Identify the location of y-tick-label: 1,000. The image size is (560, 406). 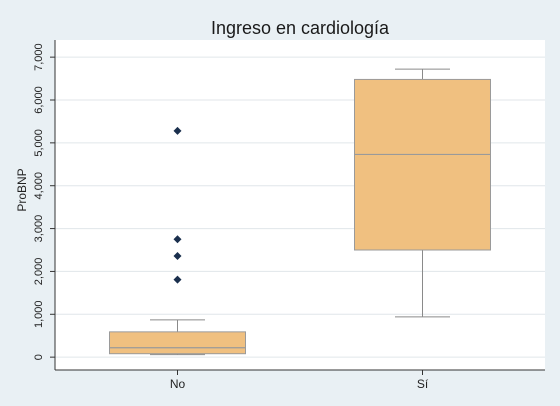
(39, 315).